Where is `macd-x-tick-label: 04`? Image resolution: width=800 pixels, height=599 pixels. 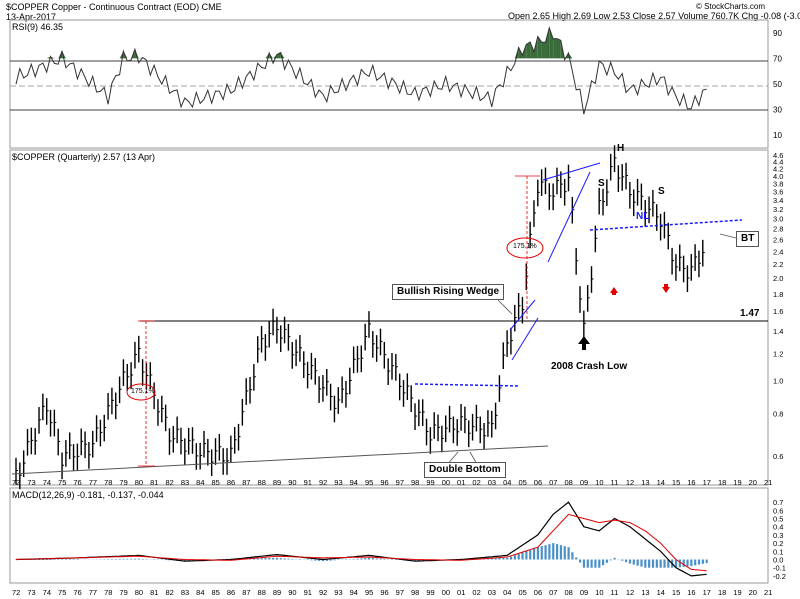
macd-x-tick-label: 04 is located at coordinates (507, 592).